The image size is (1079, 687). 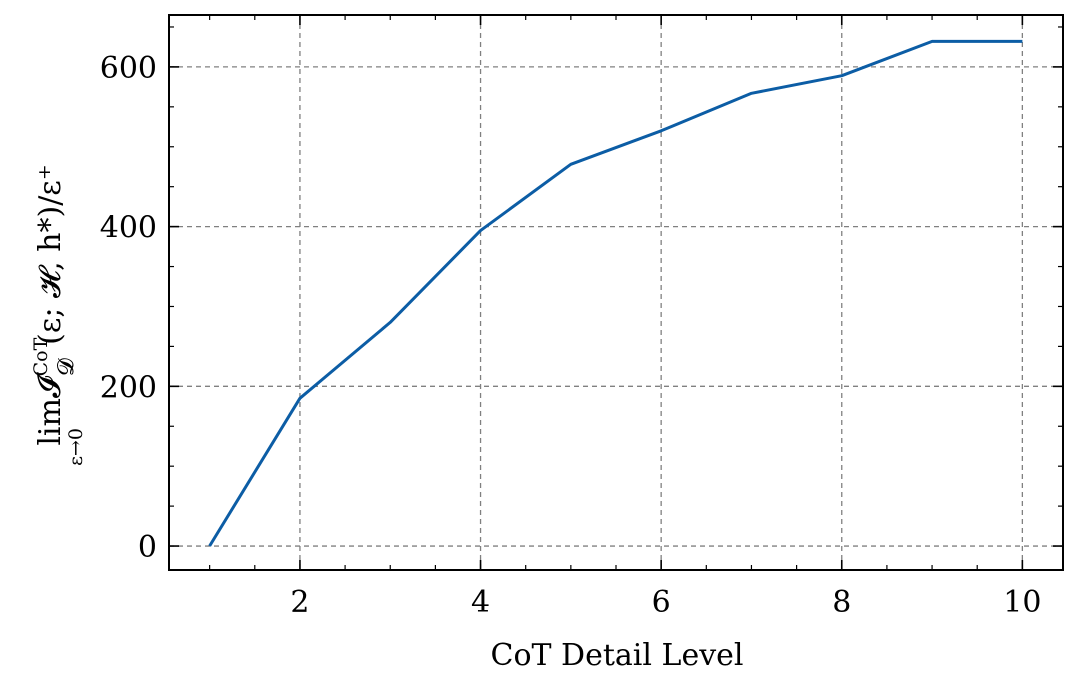 What do you see at coordinates (128, 228) in the screenshot?
I see `y-tick-label: 400` at bounding box center [128, 228].